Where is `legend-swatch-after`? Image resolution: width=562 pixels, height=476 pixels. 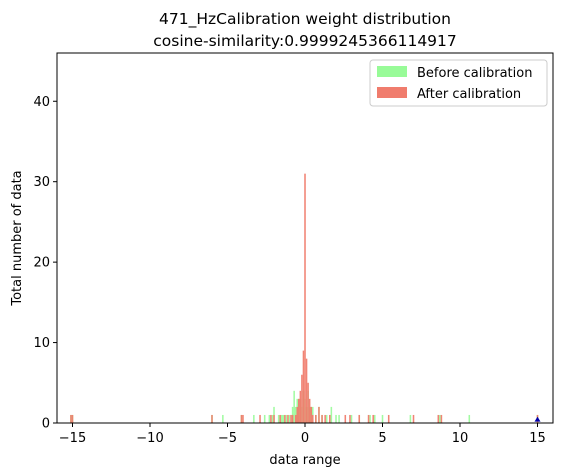
legend-swatch-after is located at coordinates (392, 92).